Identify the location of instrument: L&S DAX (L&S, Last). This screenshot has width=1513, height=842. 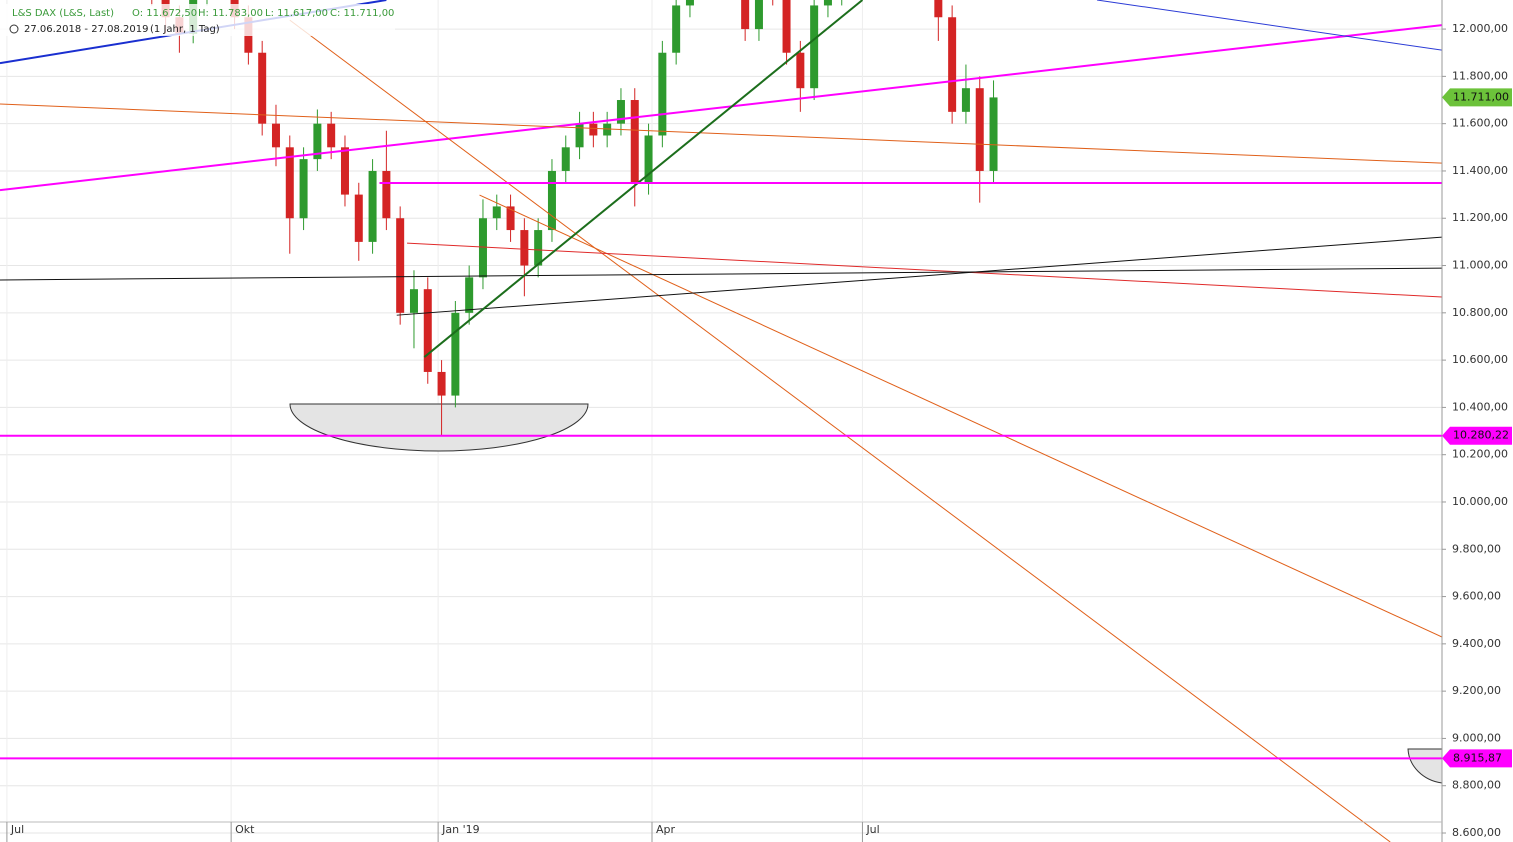
(63, 13).